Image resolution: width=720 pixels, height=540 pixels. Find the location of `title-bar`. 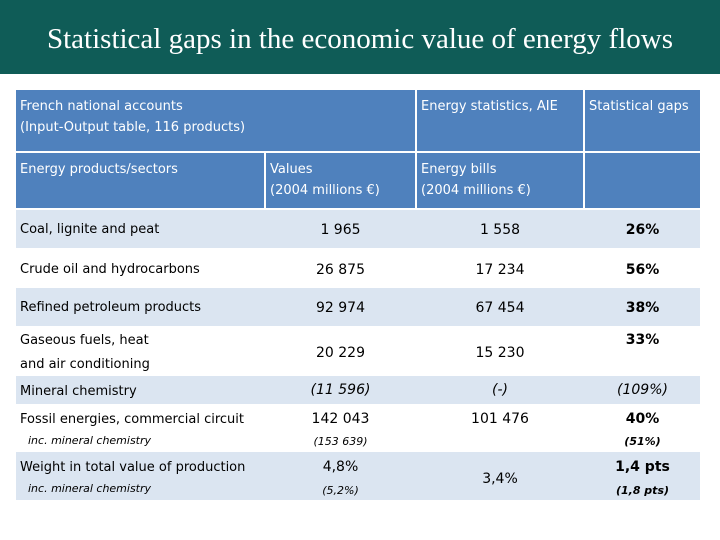

title-bar is located at coordinates (360, 37).